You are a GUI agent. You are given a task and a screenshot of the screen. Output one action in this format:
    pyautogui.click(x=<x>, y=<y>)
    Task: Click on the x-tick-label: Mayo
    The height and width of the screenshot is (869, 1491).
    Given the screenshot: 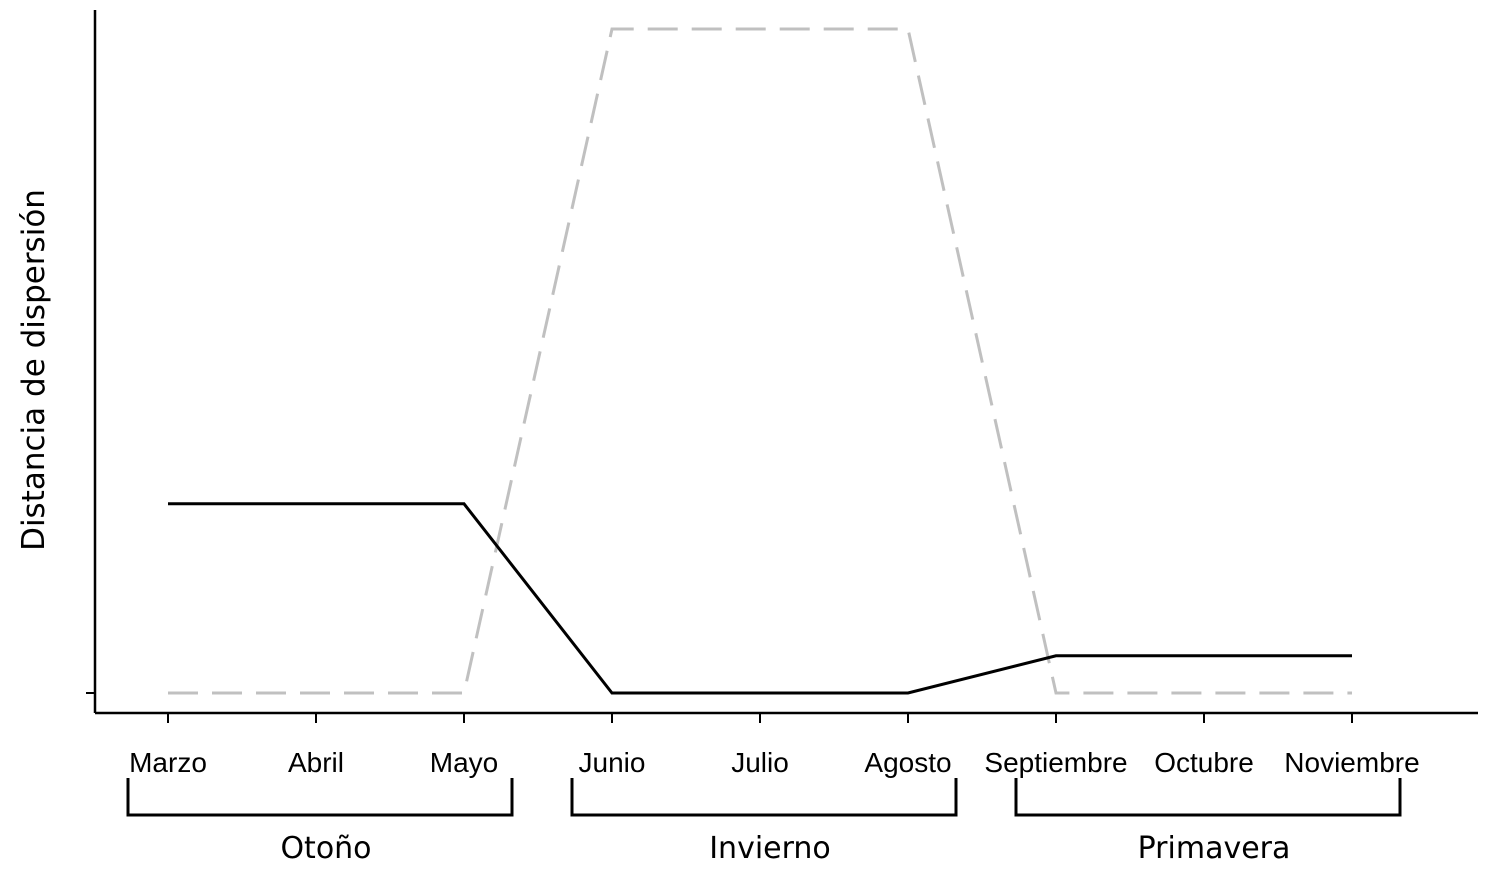 What is the action you would take?
    pyautogui.click(x=464, y=762)
    